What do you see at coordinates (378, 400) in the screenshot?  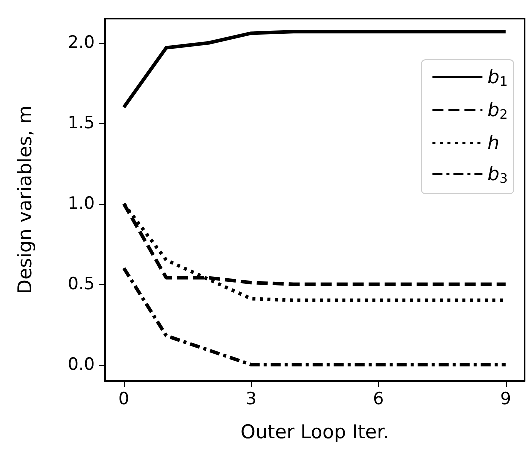 I see `x-tick-label: 6` at bounding box center [378, 400].